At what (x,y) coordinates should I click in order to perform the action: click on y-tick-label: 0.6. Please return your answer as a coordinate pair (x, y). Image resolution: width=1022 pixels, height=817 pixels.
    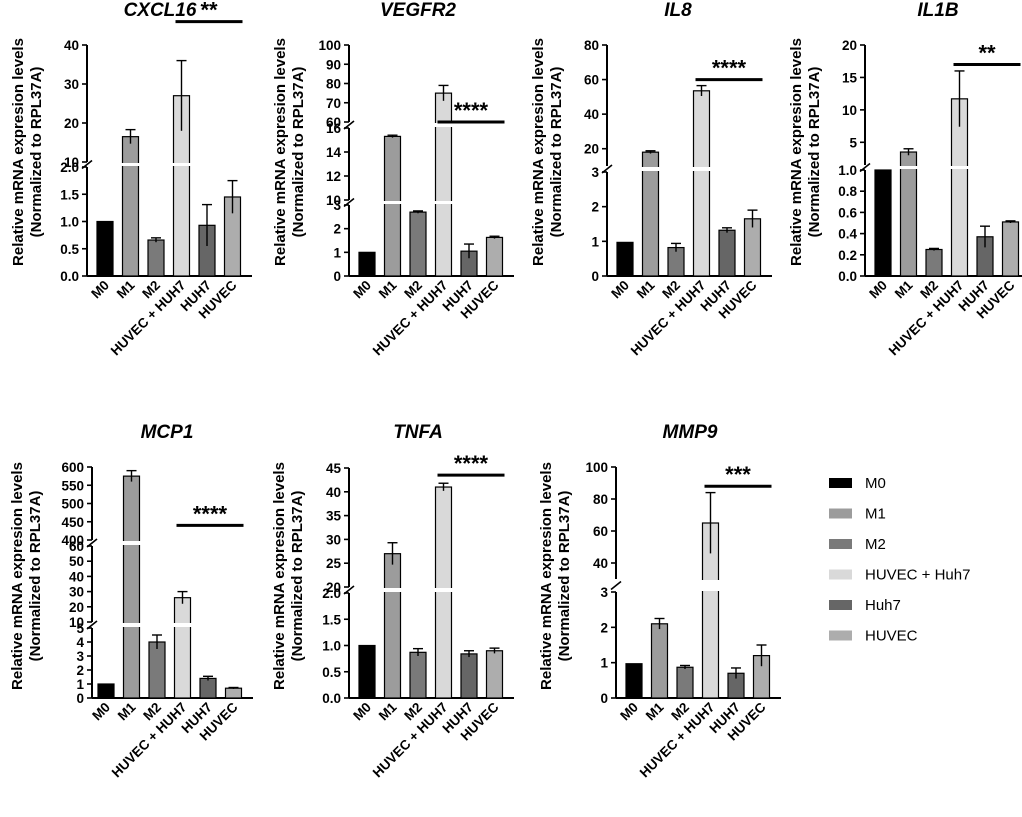
    Looking at the image, I should click on (847, 212).